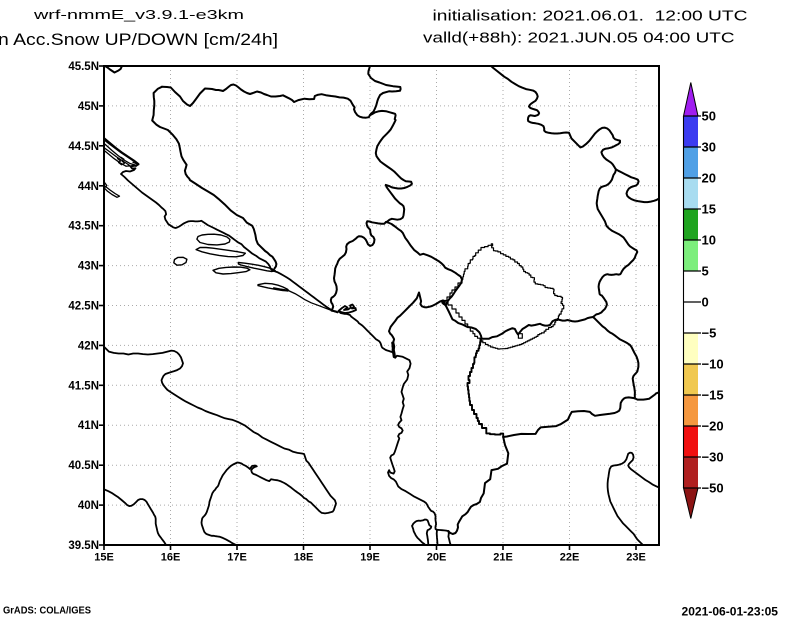  I want to click on svg-text: −10, so click(713, 364).